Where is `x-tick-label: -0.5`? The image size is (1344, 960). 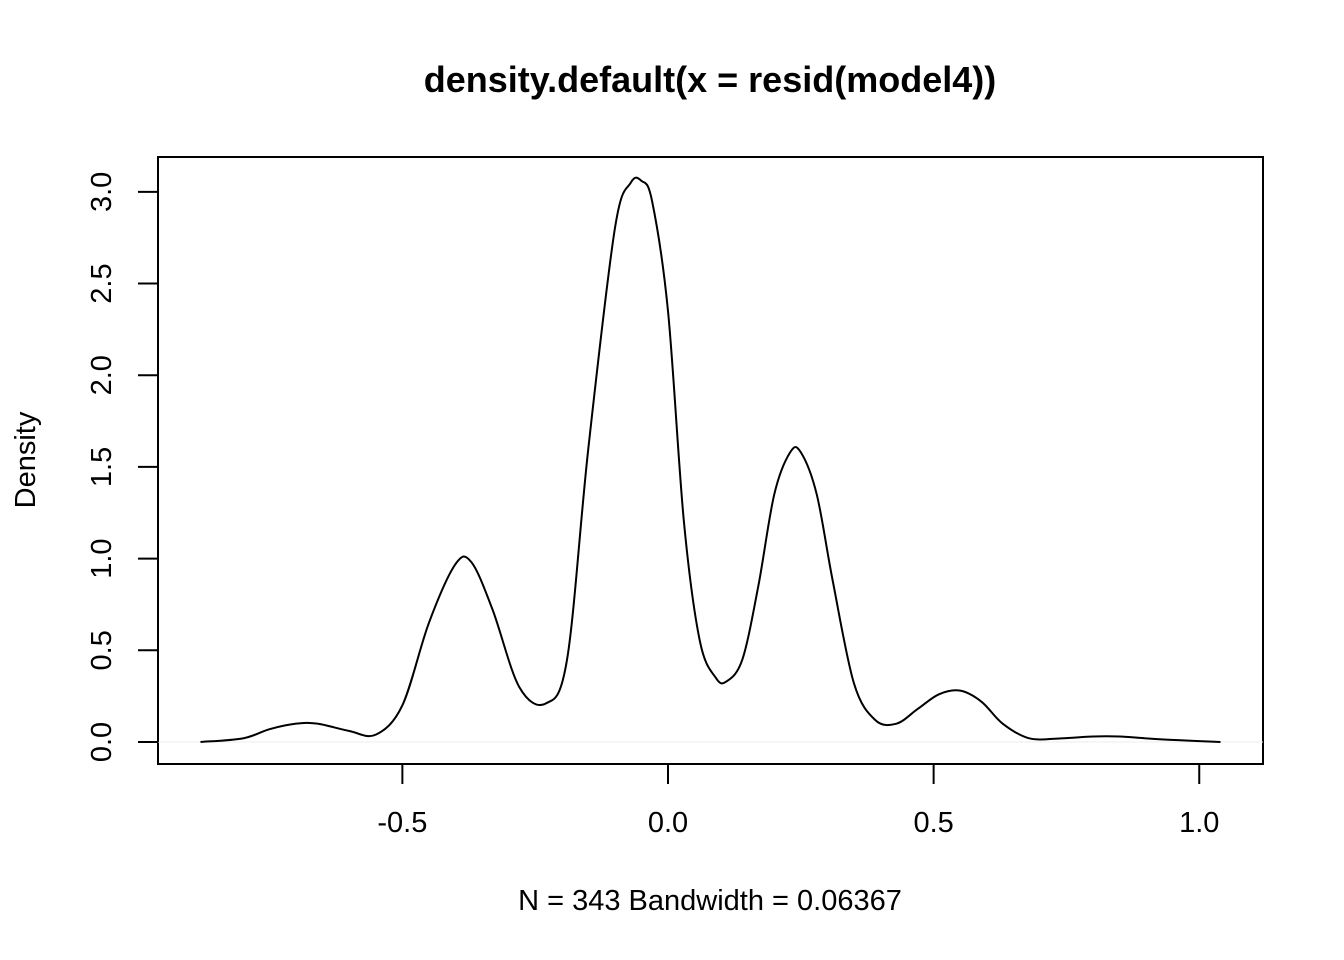
x-tick-label: -0.5 is located at coordinates (402, 823).